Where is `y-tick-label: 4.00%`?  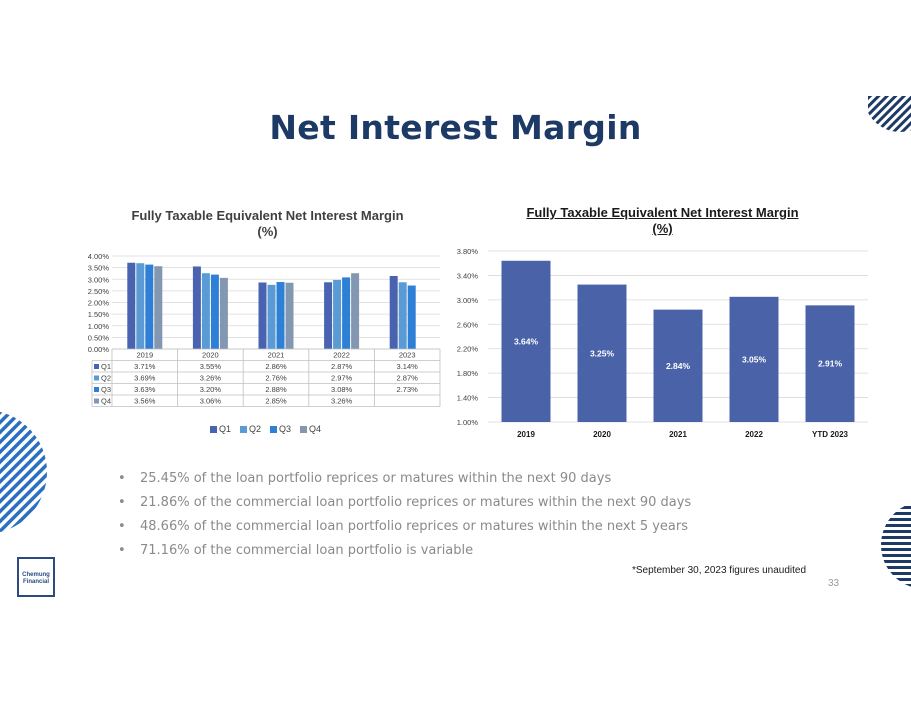
y-tick-label: 4.00% is located at coordinates (99, 256).